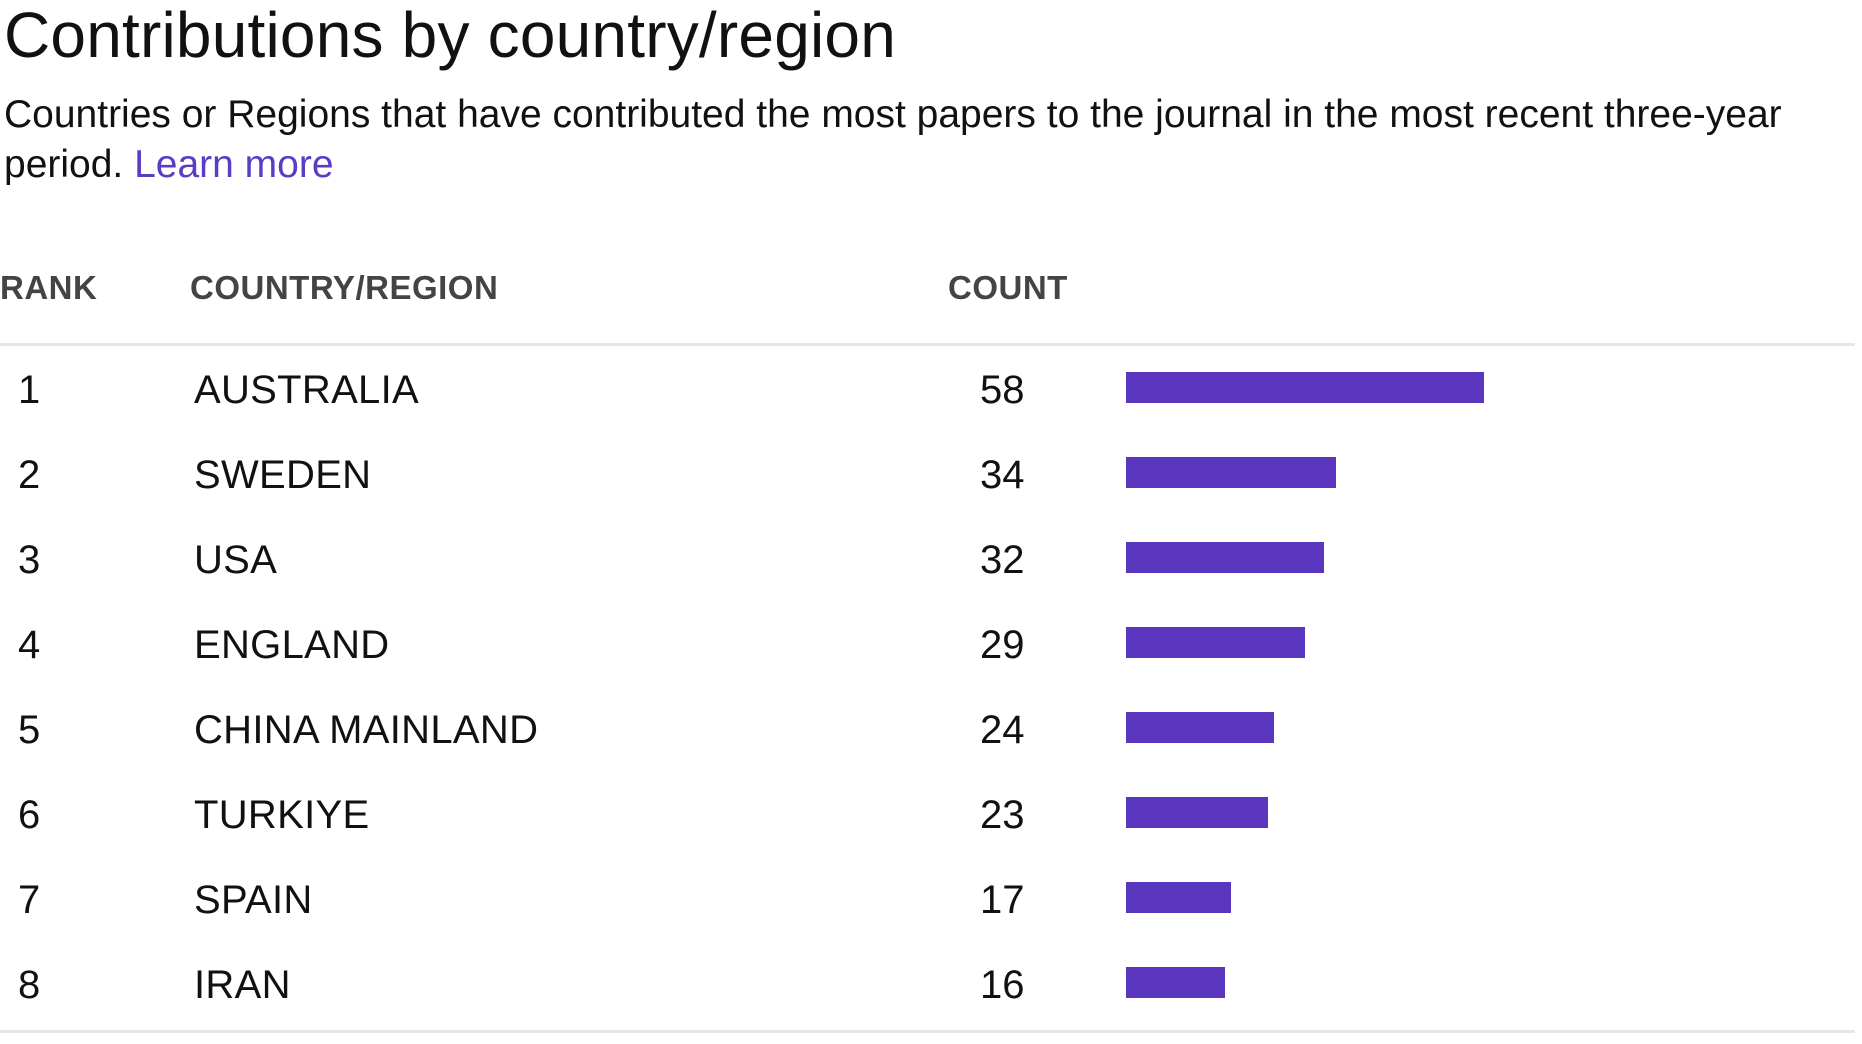 This screenshot has width=1862, height=1044. Describe the element at coordinates (29, 815) in the screenshot. I see `rank-value: 6` at that location.